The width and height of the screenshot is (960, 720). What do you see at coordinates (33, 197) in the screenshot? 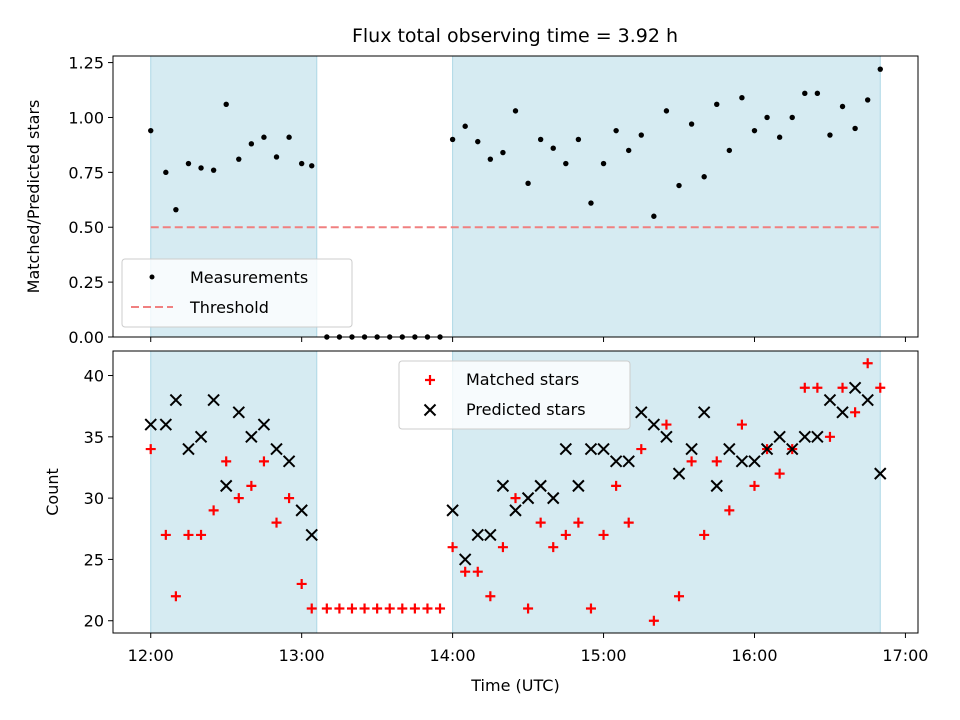
I see `top-y-axis-label: Matched/Predicted stars` at bounding box center [33, 197].